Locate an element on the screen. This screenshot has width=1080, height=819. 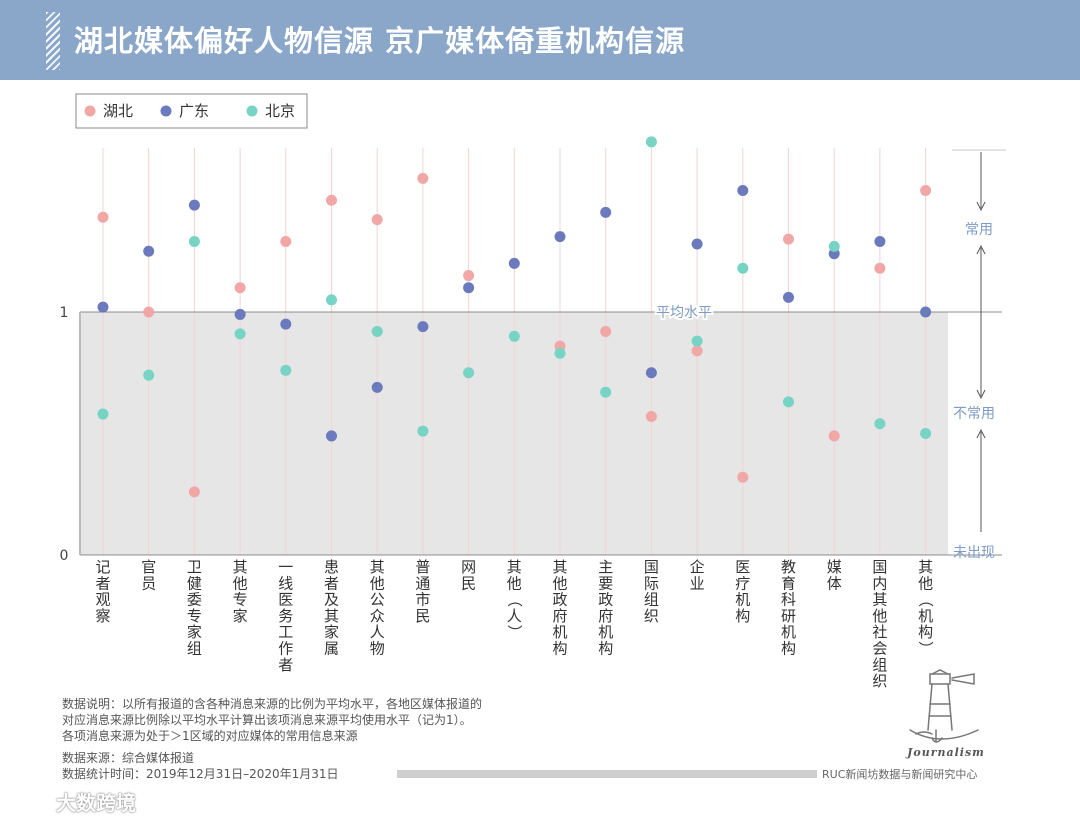
watermark-logo-icon is located at coordinates (28, 800).